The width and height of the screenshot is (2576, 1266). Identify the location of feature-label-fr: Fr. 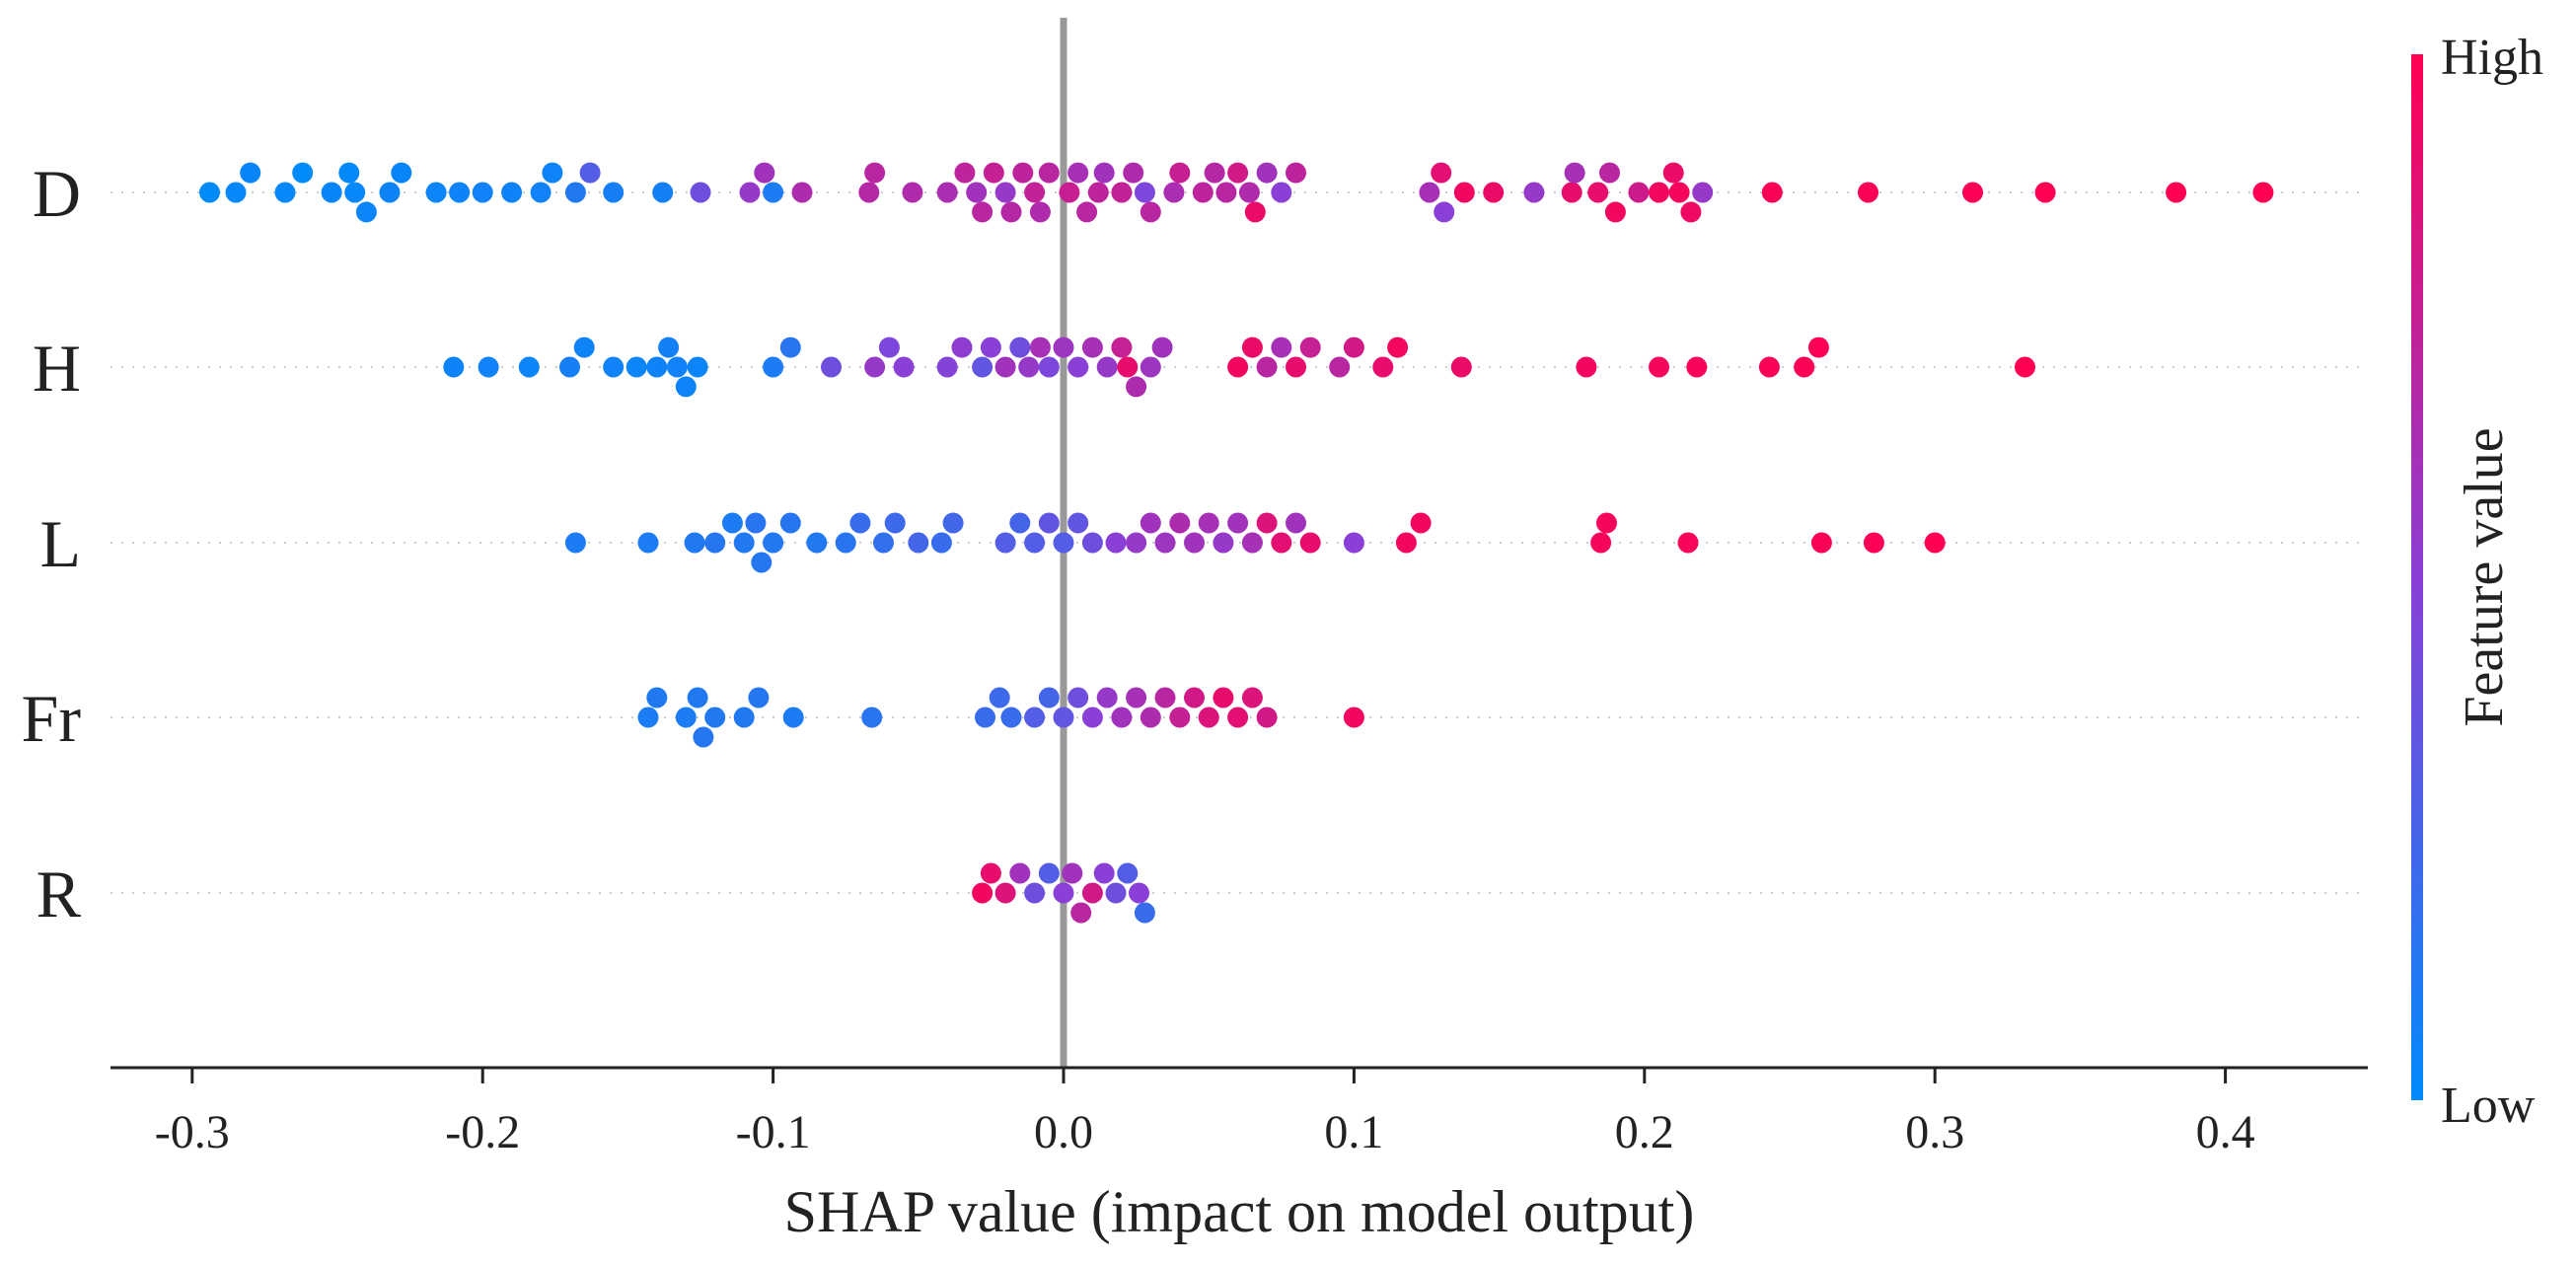
(52, 718).